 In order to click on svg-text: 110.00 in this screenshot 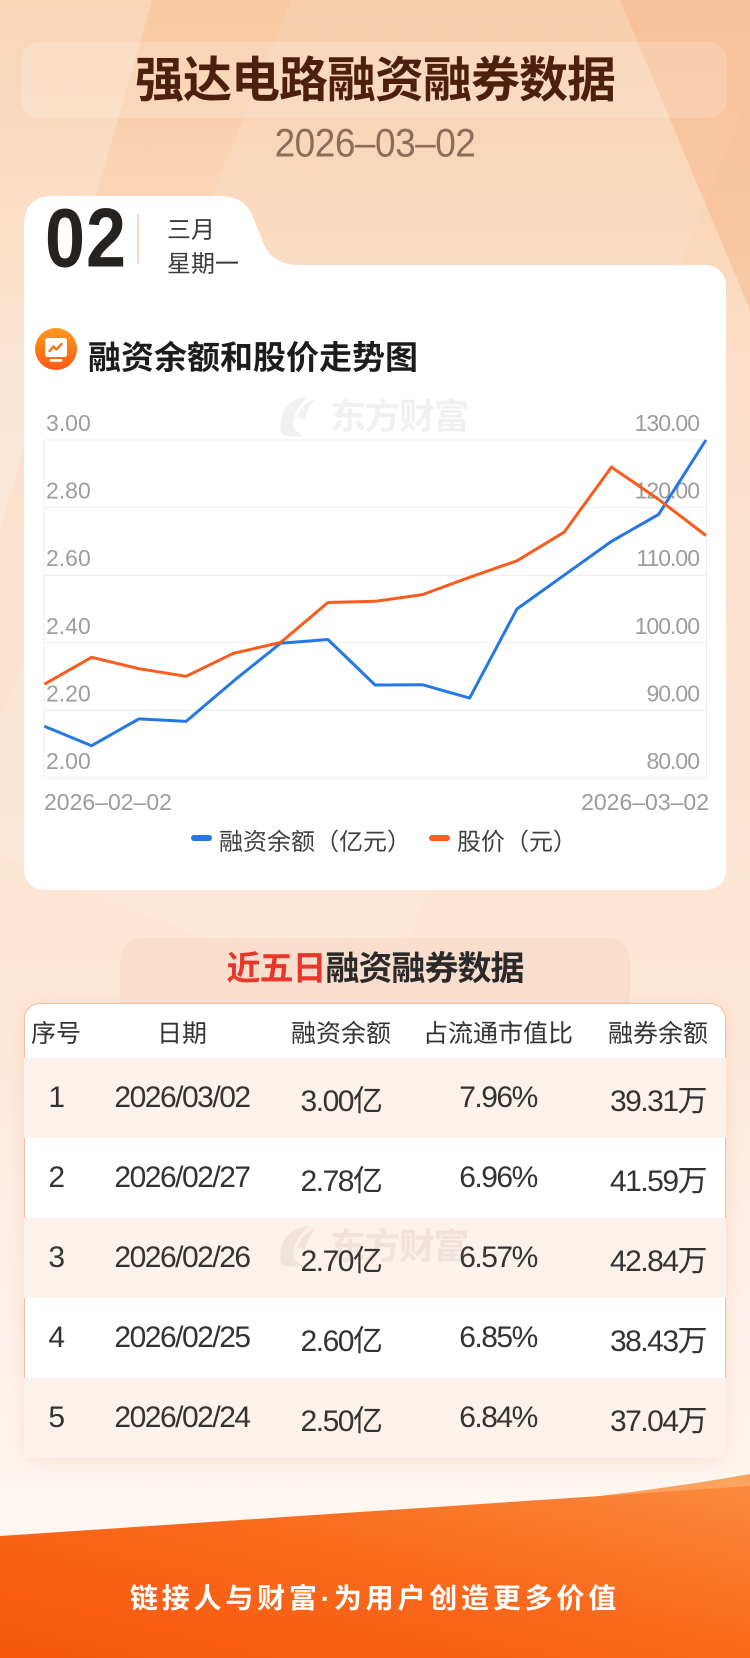, I will do `click(667, 558)`.